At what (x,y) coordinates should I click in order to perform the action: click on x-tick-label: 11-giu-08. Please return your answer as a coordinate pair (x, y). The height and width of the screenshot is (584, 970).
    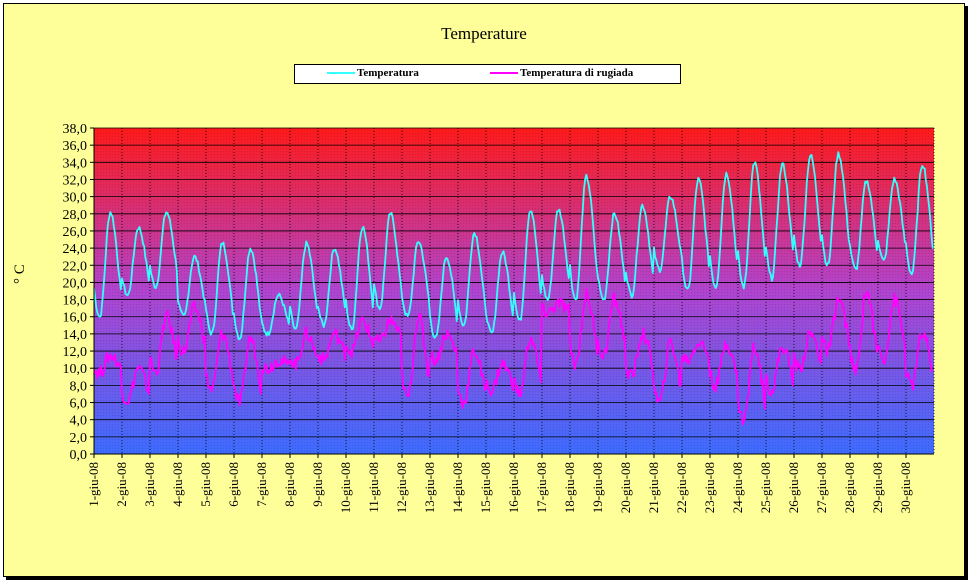
    Looking at the image, I should click on (373, 487).